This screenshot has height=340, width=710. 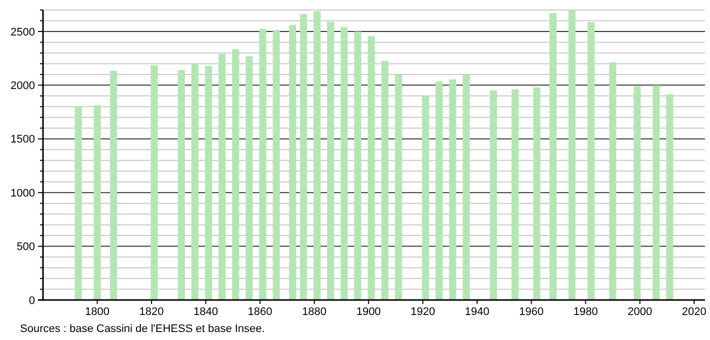 I want to click on x-tick-label: 1880, so click(x=314, y=312).